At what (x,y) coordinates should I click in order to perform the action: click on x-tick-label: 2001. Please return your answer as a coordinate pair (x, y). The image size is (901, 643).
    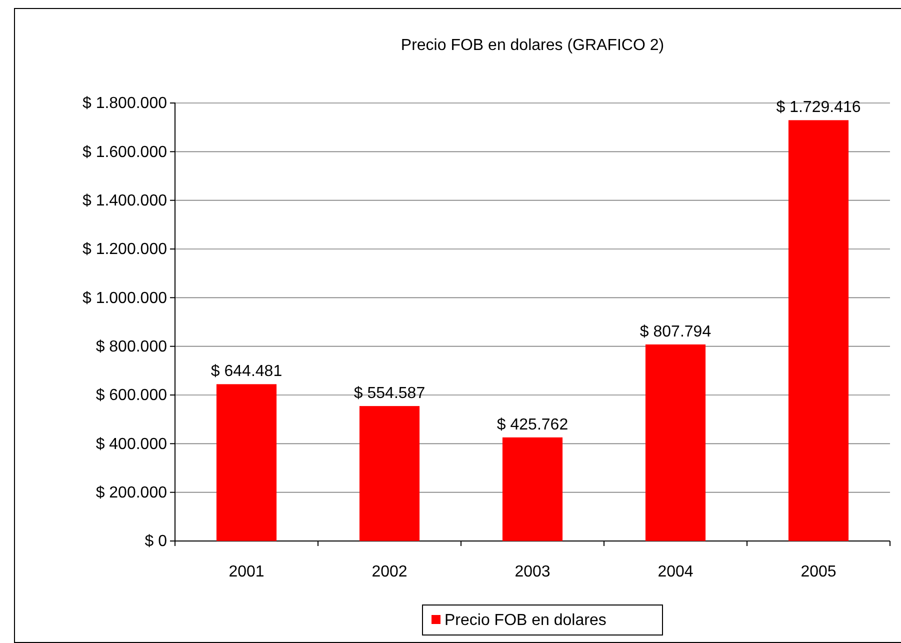
    Looking at the image, I should click on (246, 571).